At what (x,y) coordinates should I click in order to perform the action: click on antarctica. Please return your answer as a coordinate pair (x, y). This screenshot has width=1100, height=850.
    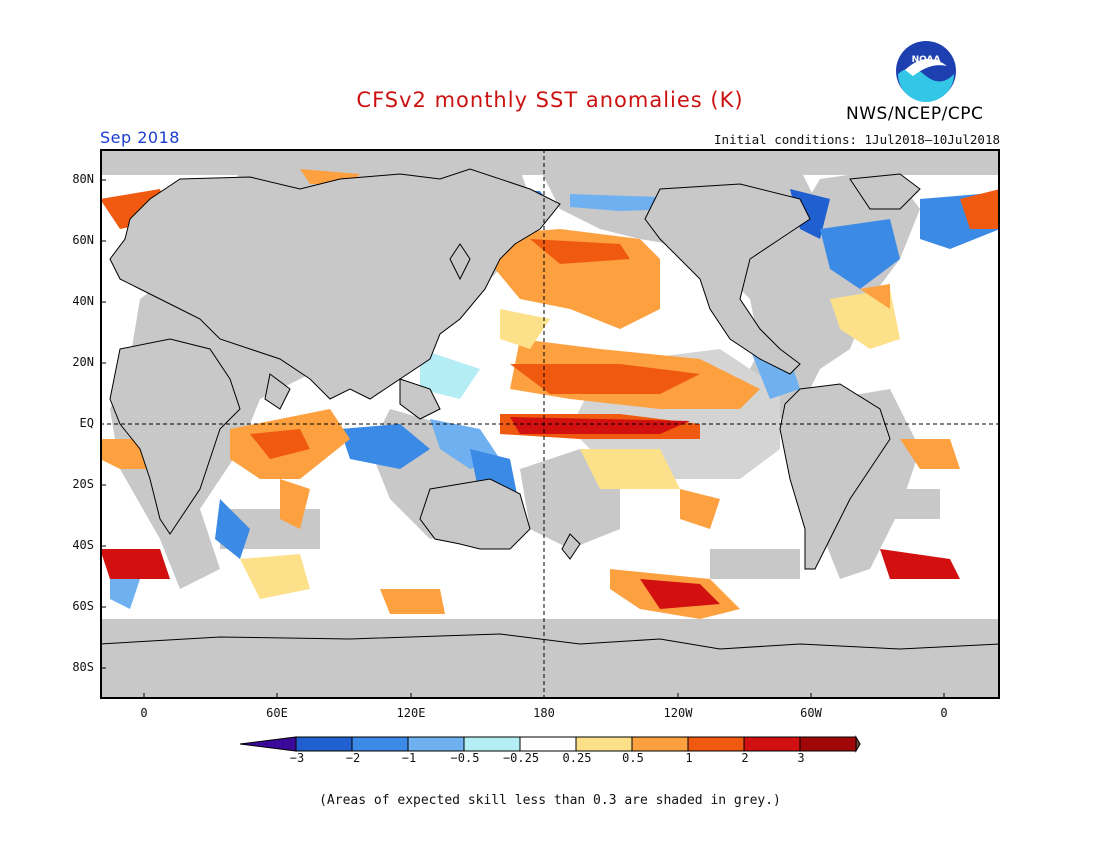
    Looking at the image, I should click on (550, 666).